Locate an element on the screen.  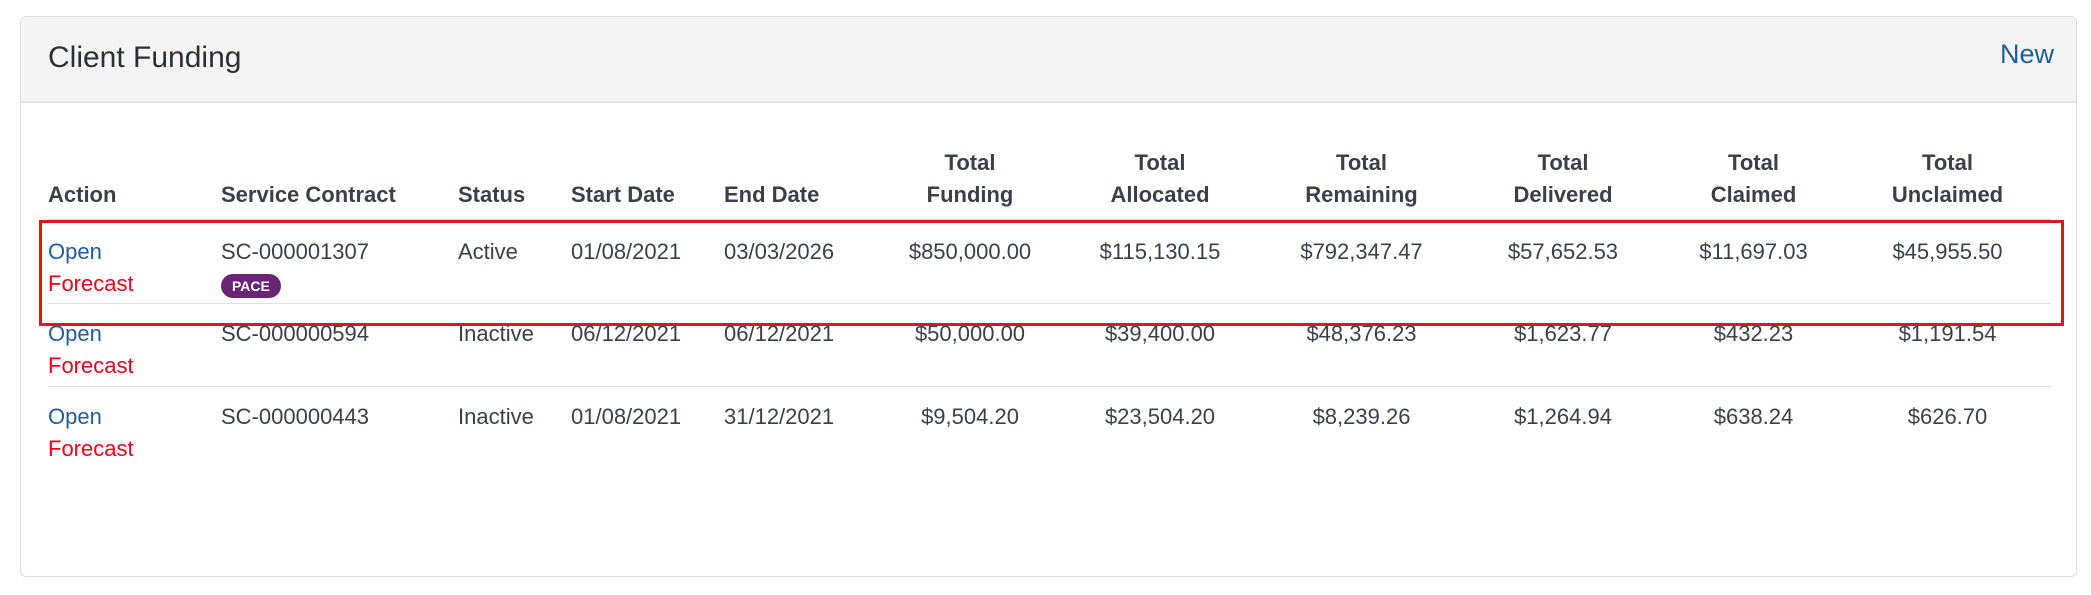
total-remaining-cell: $792,347.47 is located at coordinates (1361, 261).